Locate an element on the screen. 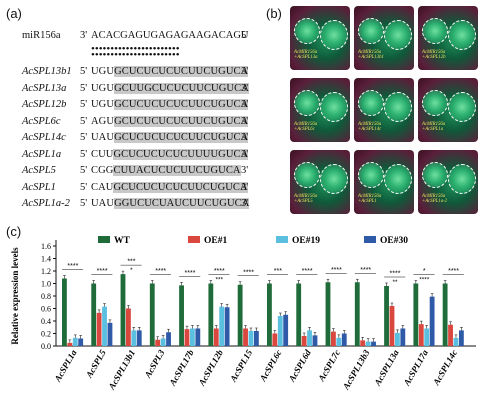 The image size is (488, 416). gene-name: AcSPL6c is located at coordinates (41, 121).